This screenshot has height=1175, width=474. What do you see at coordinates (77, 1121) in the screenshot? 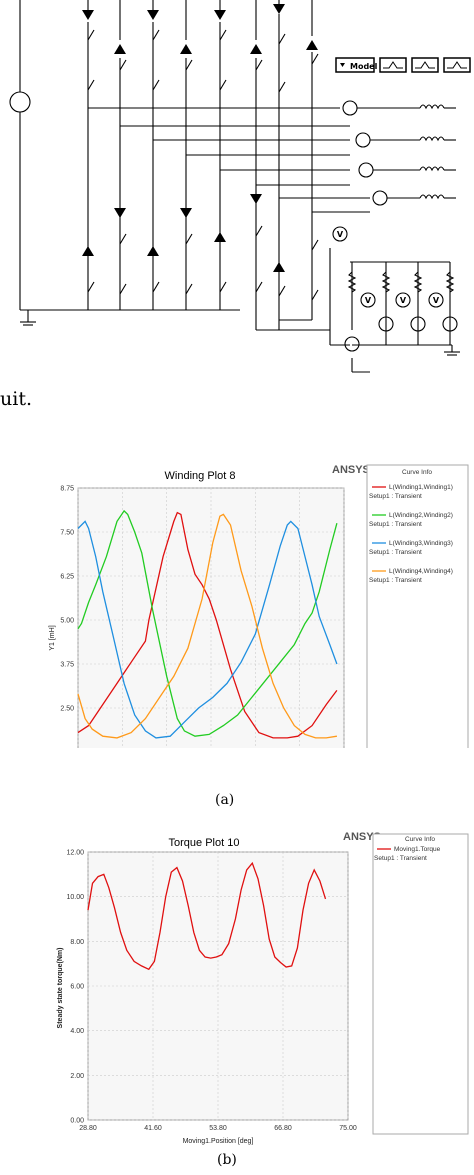
I see `torque-y-tick: 0.00` at bounding box center [77, 1121].